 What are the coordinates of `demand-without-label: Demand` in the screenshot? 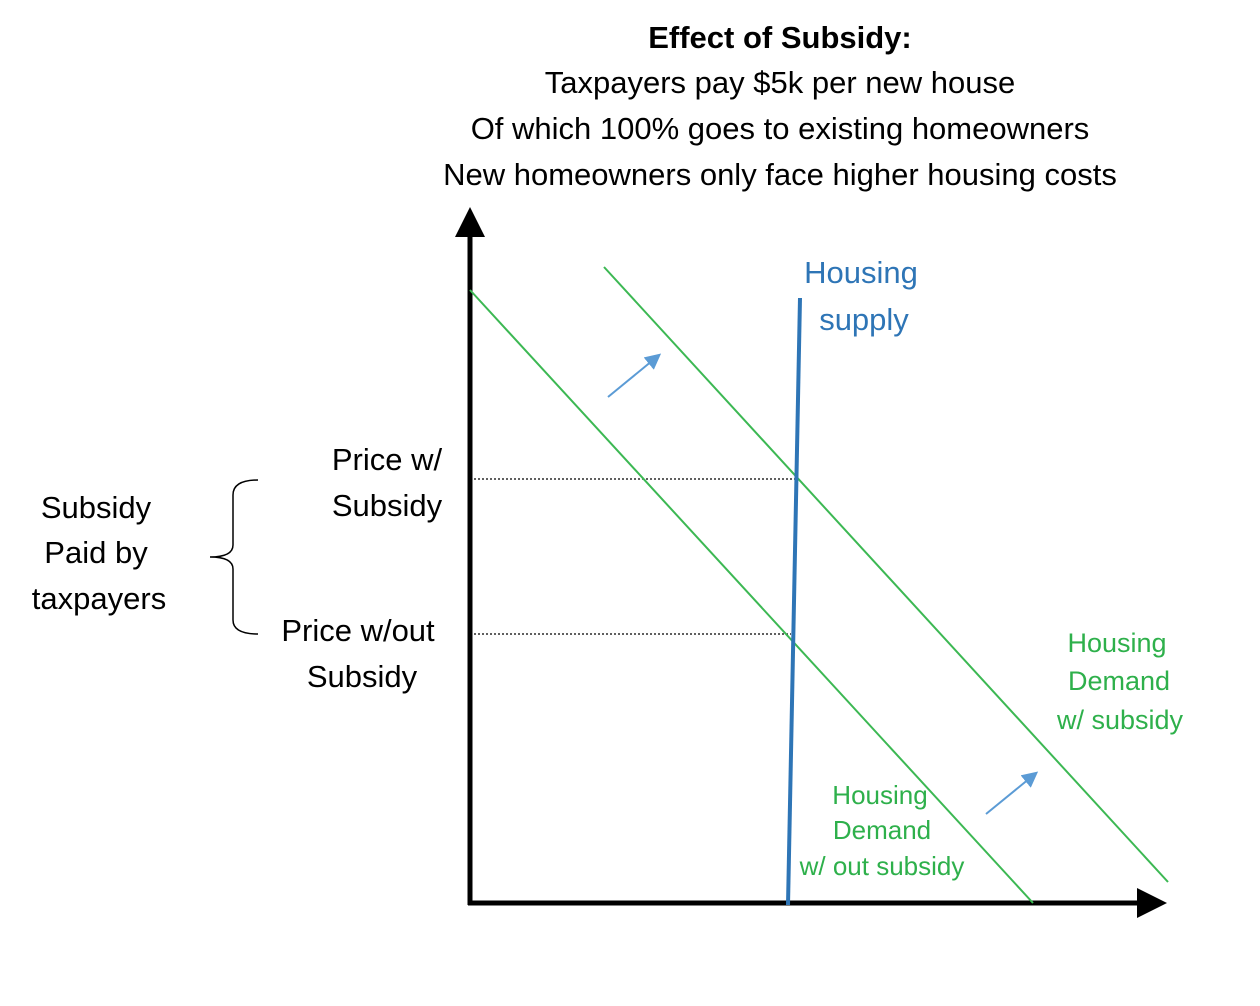 It's located at (882, 830).